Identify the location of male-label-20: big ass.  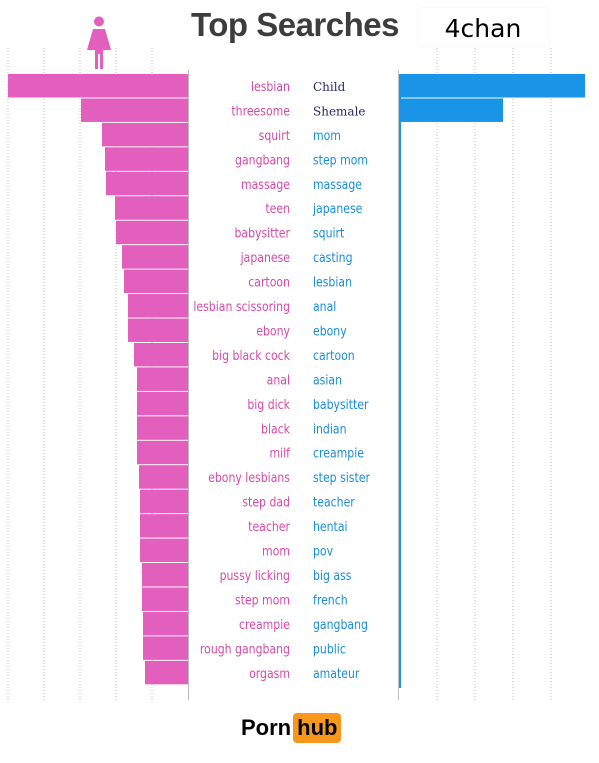
(332, 575).